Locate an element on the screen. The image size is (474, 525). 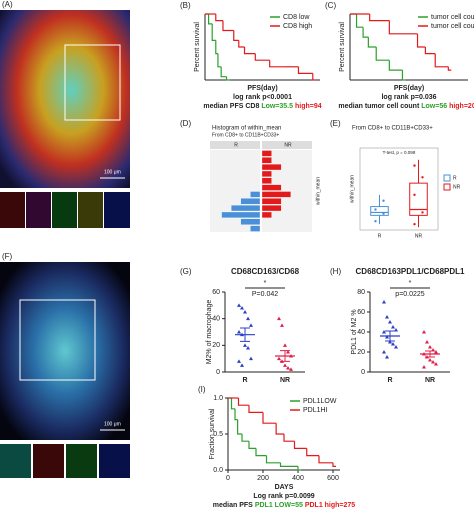
facet-label: NR is located at coordinates (288, 145).